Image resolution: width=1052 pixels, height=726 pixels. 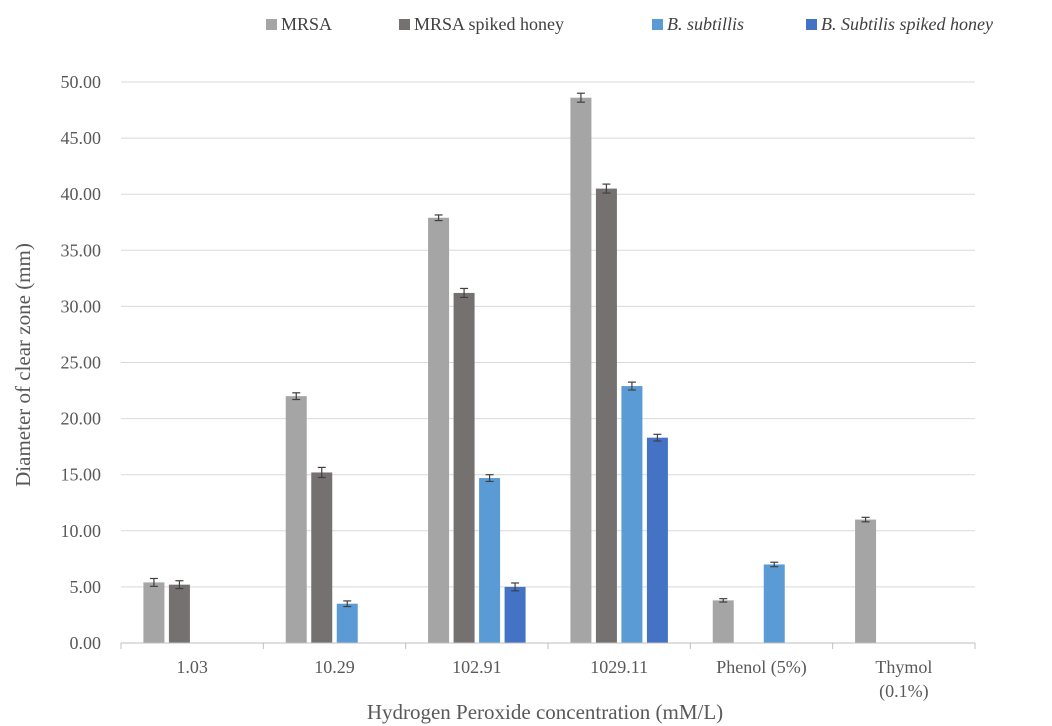 What do you see at coordinates (907, 24) in the screenshot?
I see `legend-label: B. Subtilis spiked honey` at bounding box center [907, 24].